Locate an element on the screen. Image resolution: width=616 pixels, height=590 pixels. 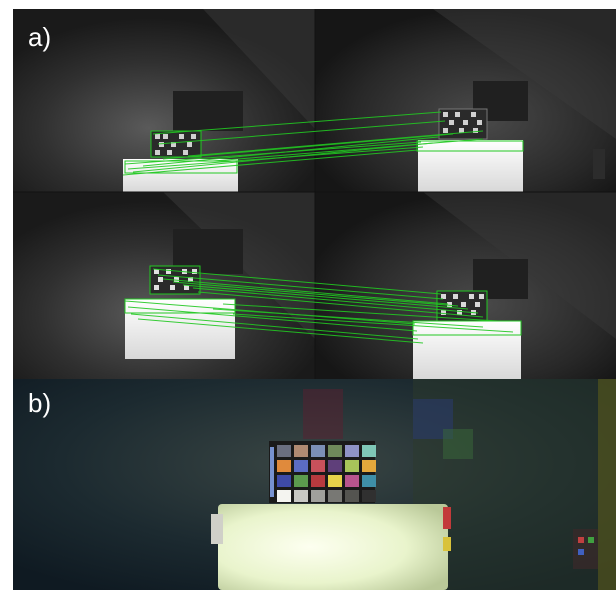
illuminated-box is located at coordinates (333, 547).